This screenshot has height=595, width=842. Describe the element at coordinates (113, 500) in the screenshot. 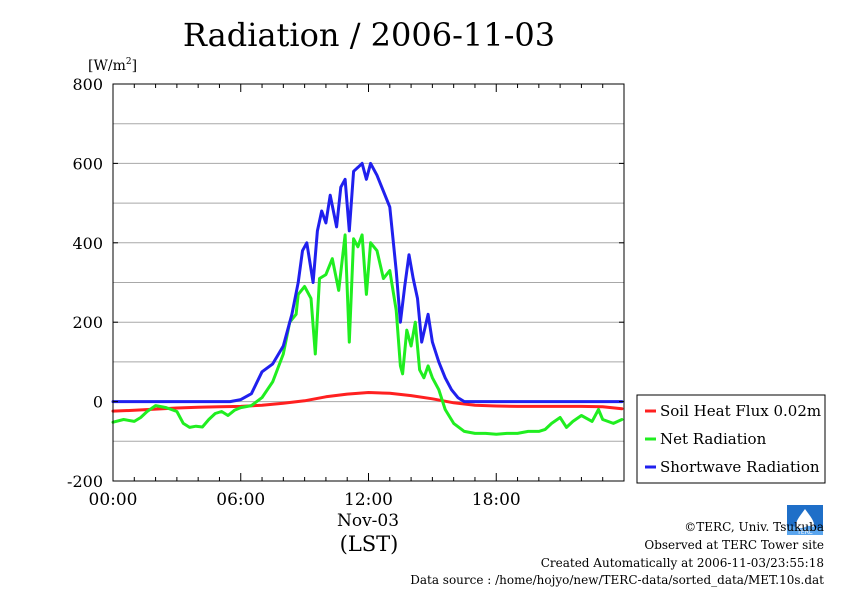

I see `x-tick-label: 00:00` at that location.